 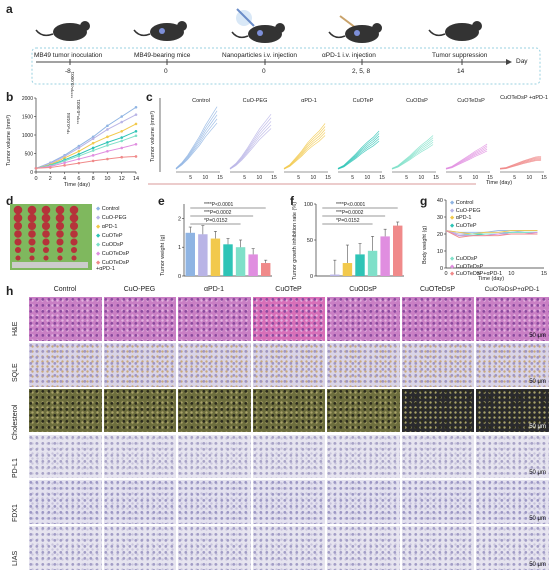 What do you see at coordinates (349, 55) in the screenshot?
I see `event-label-4: αPD-1 i.v. injection` at bounding box center [349, 55].